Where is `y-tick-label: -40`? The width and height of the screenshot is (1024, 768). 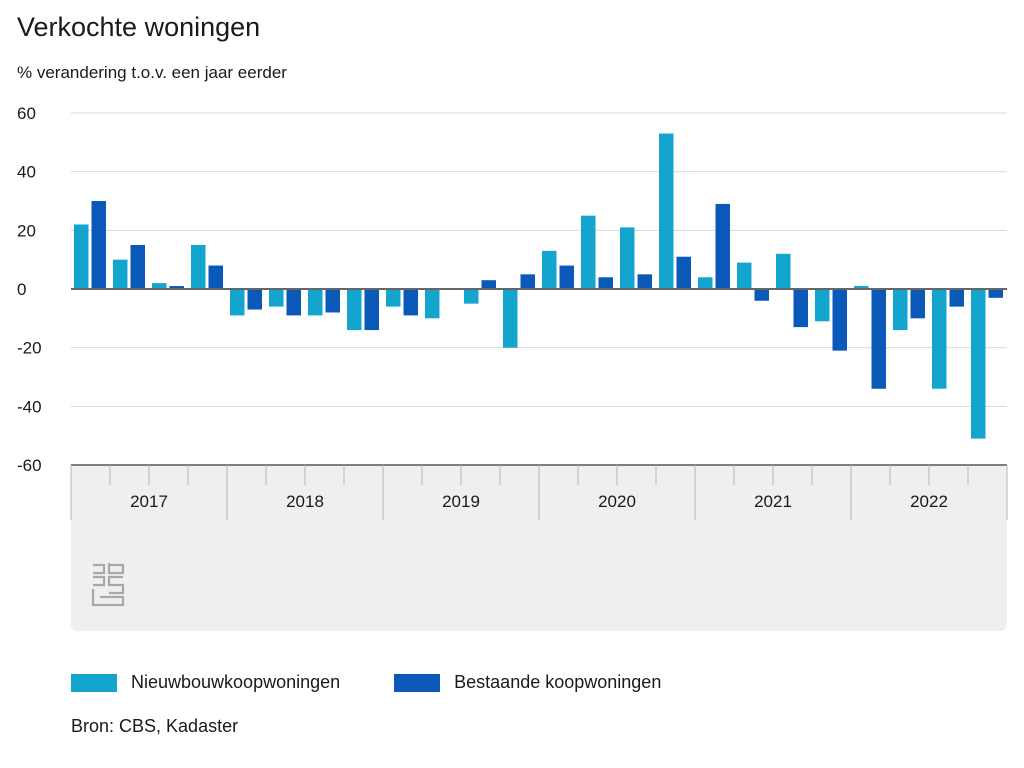 y-tick-label: -40 is located at coordinates (29, 406).